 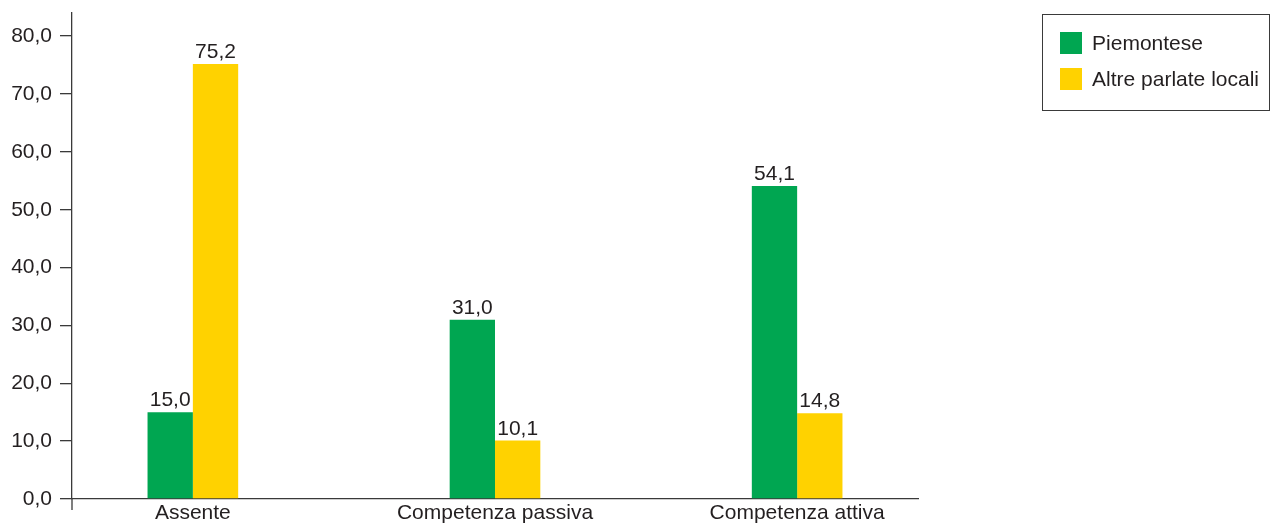 I want to click on legend-label: Piemontese, so click(x=1147, y=43).